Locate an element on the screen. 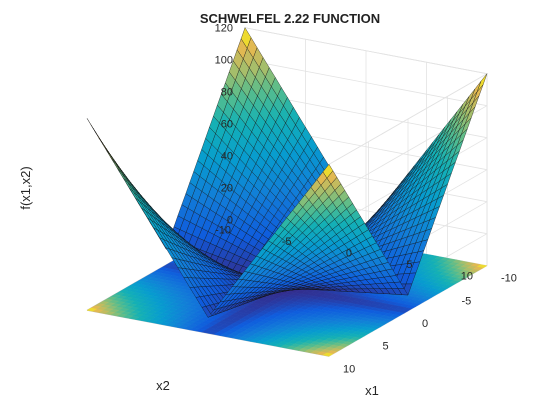 The image size is (560, 420). x1-axis-label: x1 is located at coordinates (372, 390).